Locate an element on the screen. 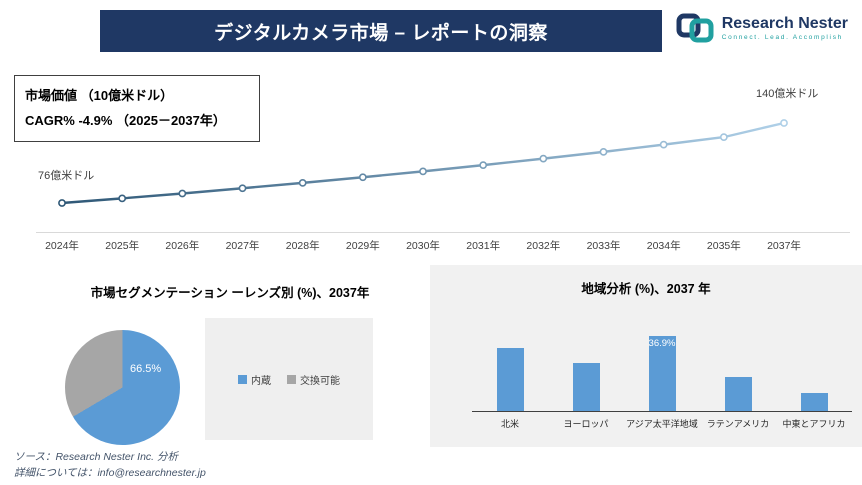 This screenshot has width=862, height=485. x-axis-line is located at coordinates (443, 232).